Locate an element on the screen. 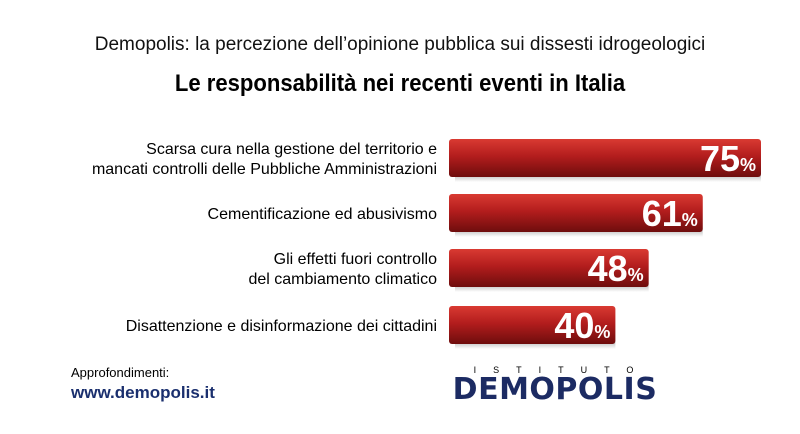 Image resolution: width=800 pixels, height=434 pixels. logo-istituto-text: ISTITUTO is located at coordinates (562, 370).